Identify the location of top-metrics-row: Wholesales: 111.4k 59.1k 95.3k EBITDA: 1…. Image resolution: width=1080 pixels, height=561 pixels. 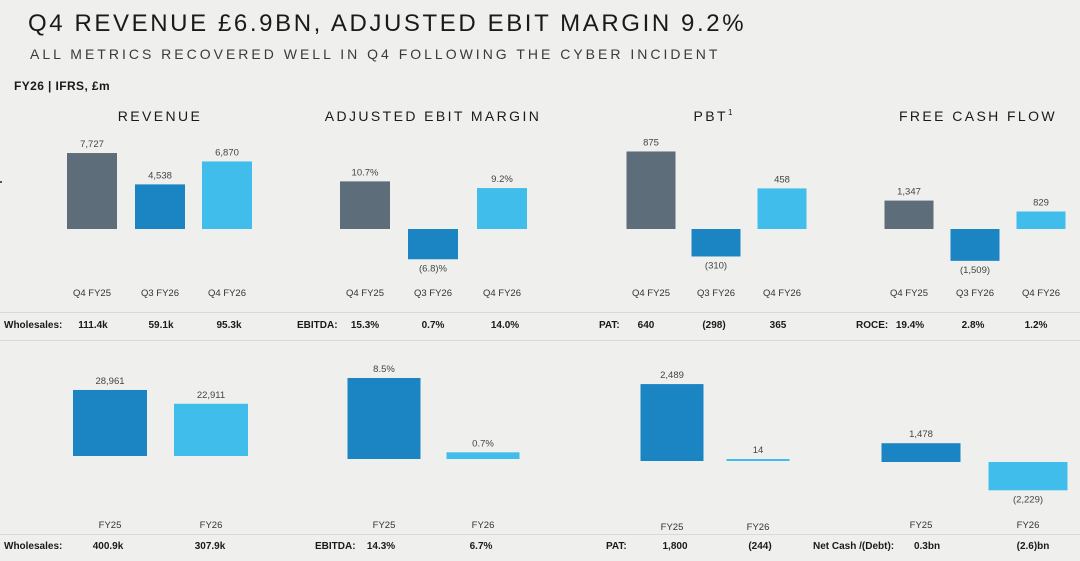
(540, 330).